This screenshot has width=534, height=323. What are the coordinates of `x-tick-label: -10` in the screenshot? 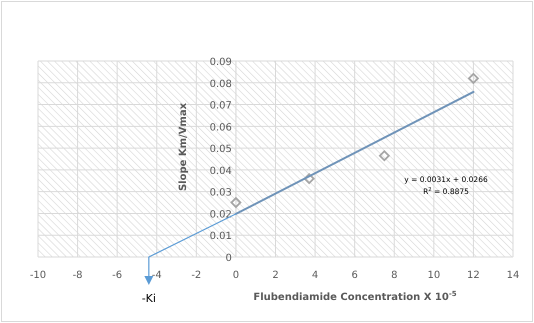 It's located at (38, 275).